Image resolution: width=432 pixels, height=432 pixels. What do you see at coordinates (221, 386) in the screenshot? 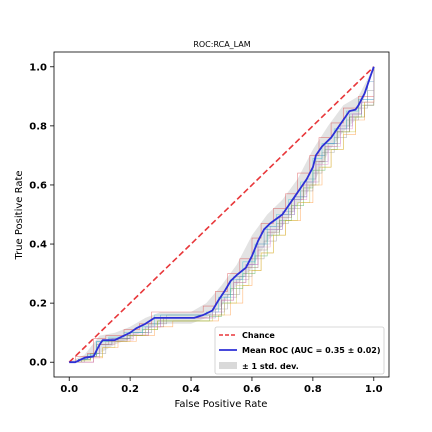
I see `x-axis-ticks: 0.0 0.2 0.4 0.6 0.8 1.0` at bounding box center [221, 386].